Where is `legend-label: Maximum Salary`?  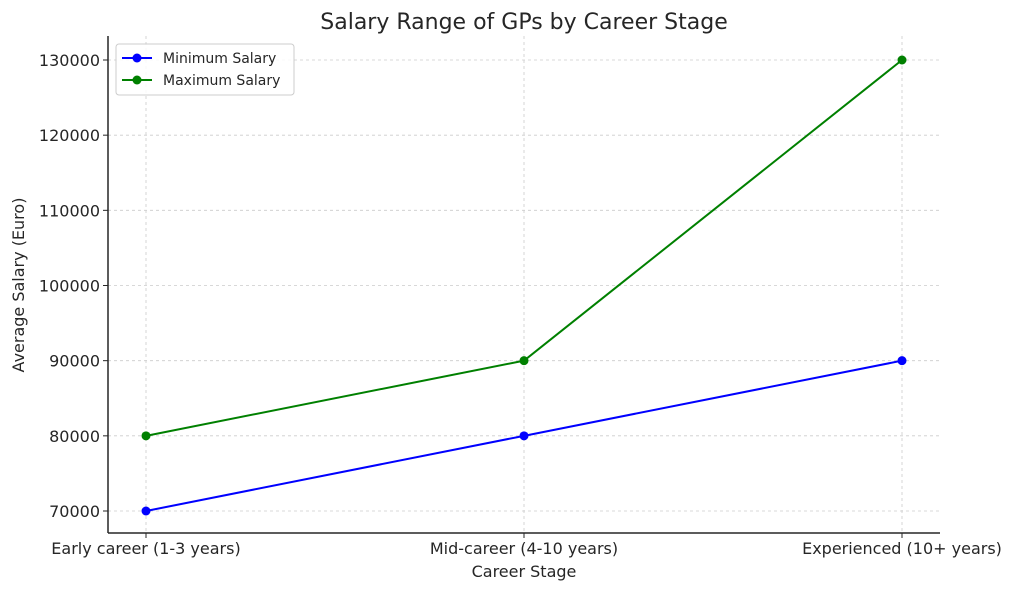 legend-label: Maximum Salary is located at coordinates (221, 81).